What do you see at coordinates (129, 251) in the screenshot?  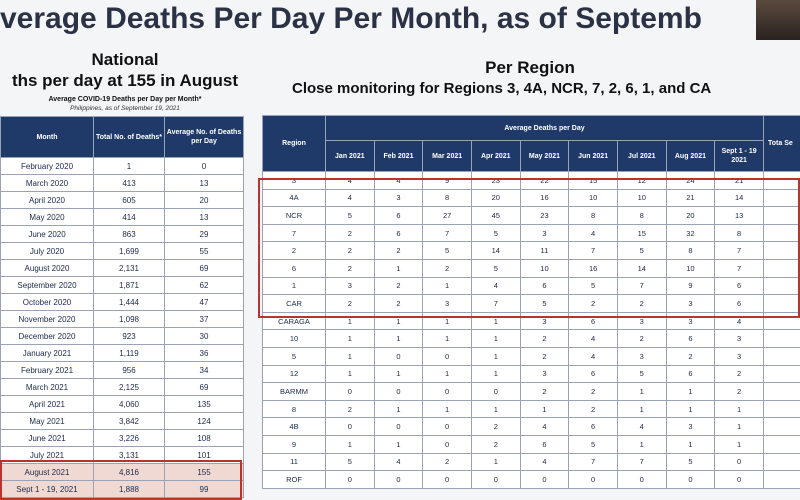 I see `table-cell: 1,699` at bounding box center [129, 251].